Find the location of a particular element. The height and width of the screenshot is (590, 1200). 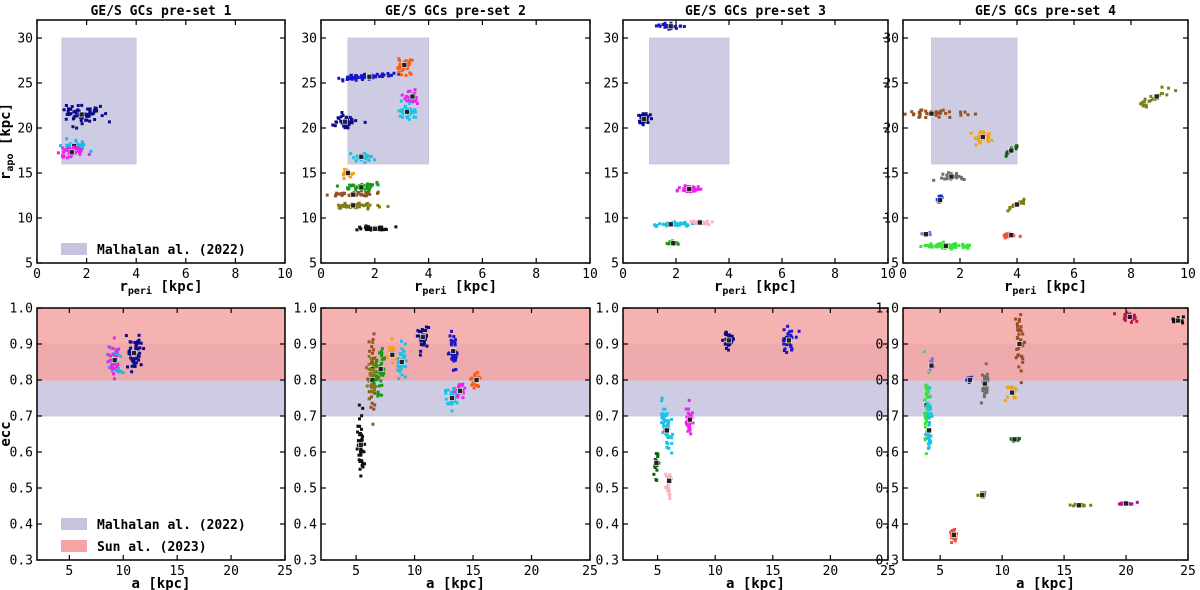

legend: Malhalan al. (2022) is located at coordinates (153, 250).